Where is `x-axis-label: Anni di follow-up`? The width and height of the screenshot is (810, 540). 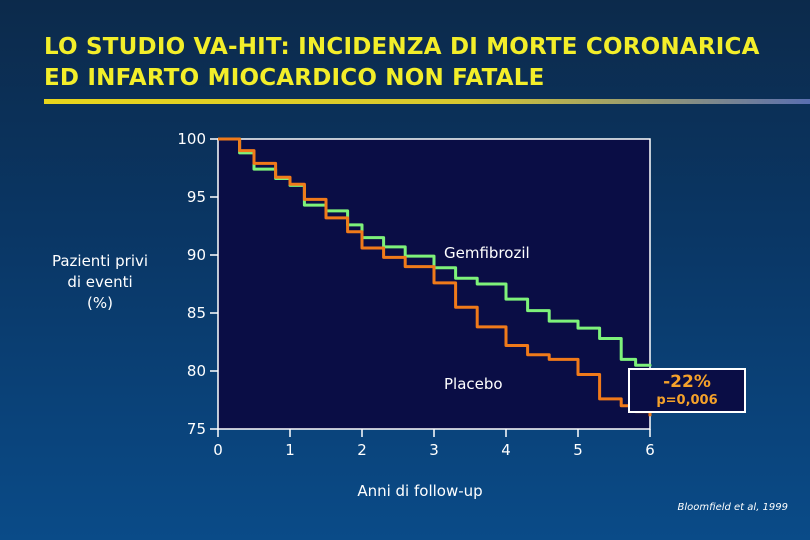 x-axis-label: Anni di follow-up is located at coordinates (420, 491).